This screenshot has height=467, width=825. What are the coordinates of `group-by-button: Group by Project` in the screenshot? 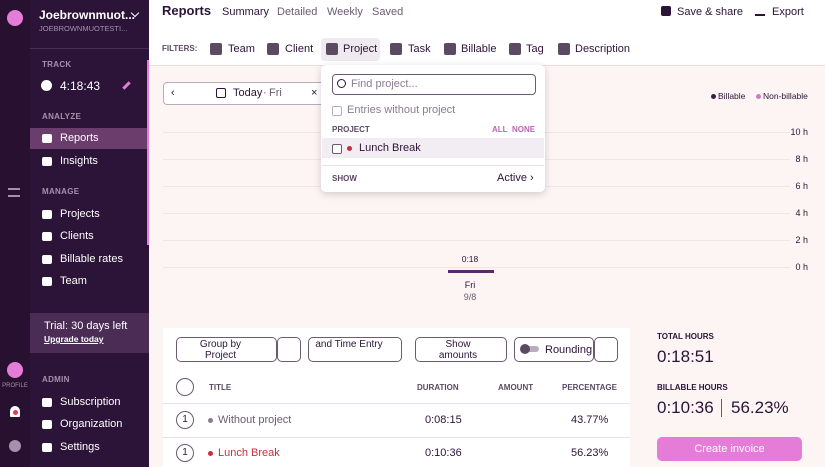 It's located at (226, 349).